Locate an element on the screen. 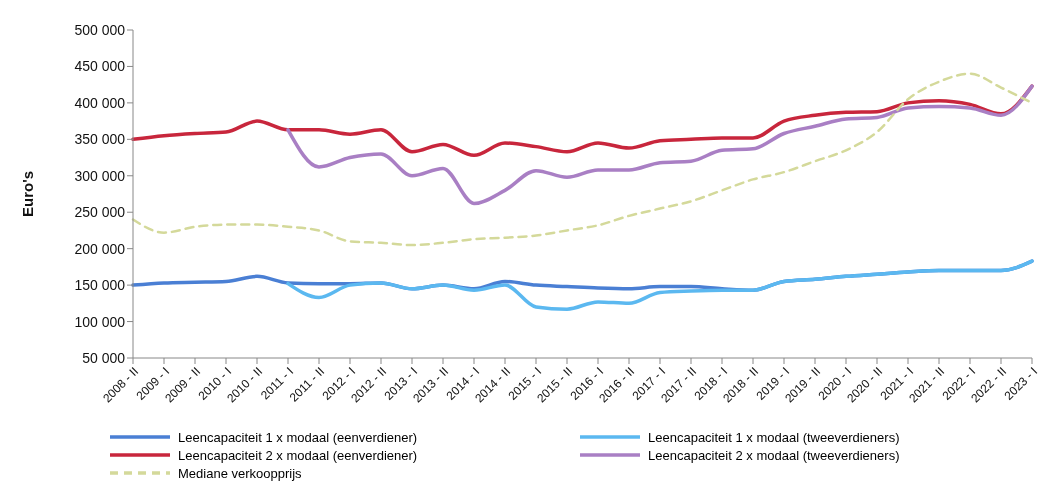 This screenshot has height=491, width=1060. y-tick-label: 450 000 is located at coordinates (100, 66).